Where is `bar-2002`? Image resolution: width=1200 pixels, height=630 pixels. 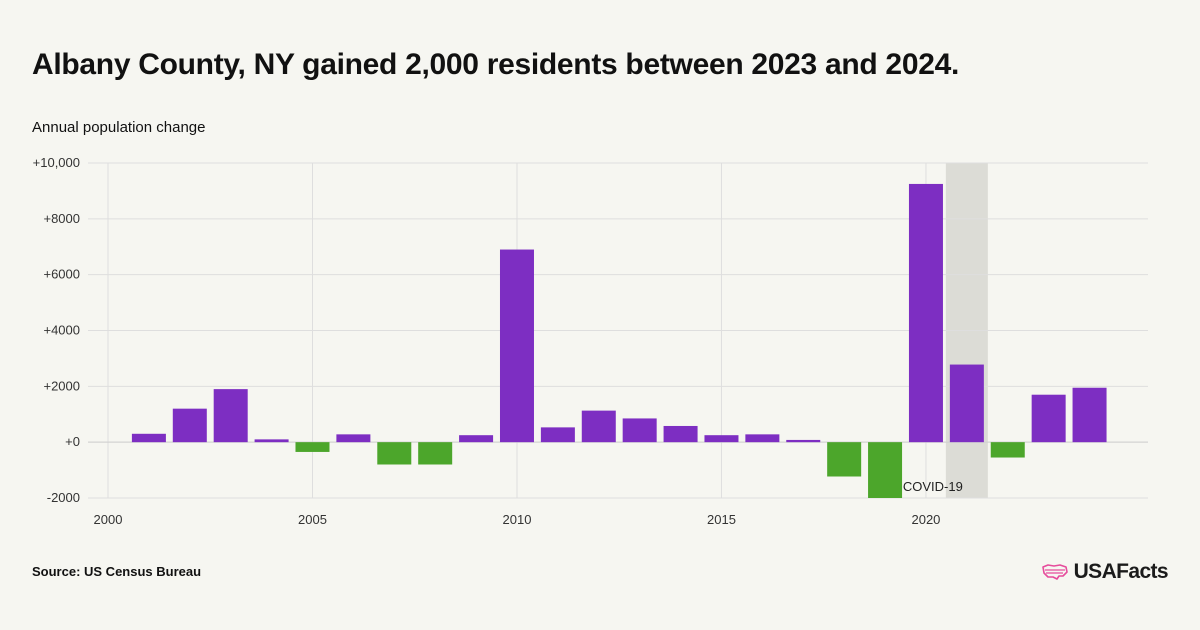 bar-2002 is located at coordinates (189, 425).